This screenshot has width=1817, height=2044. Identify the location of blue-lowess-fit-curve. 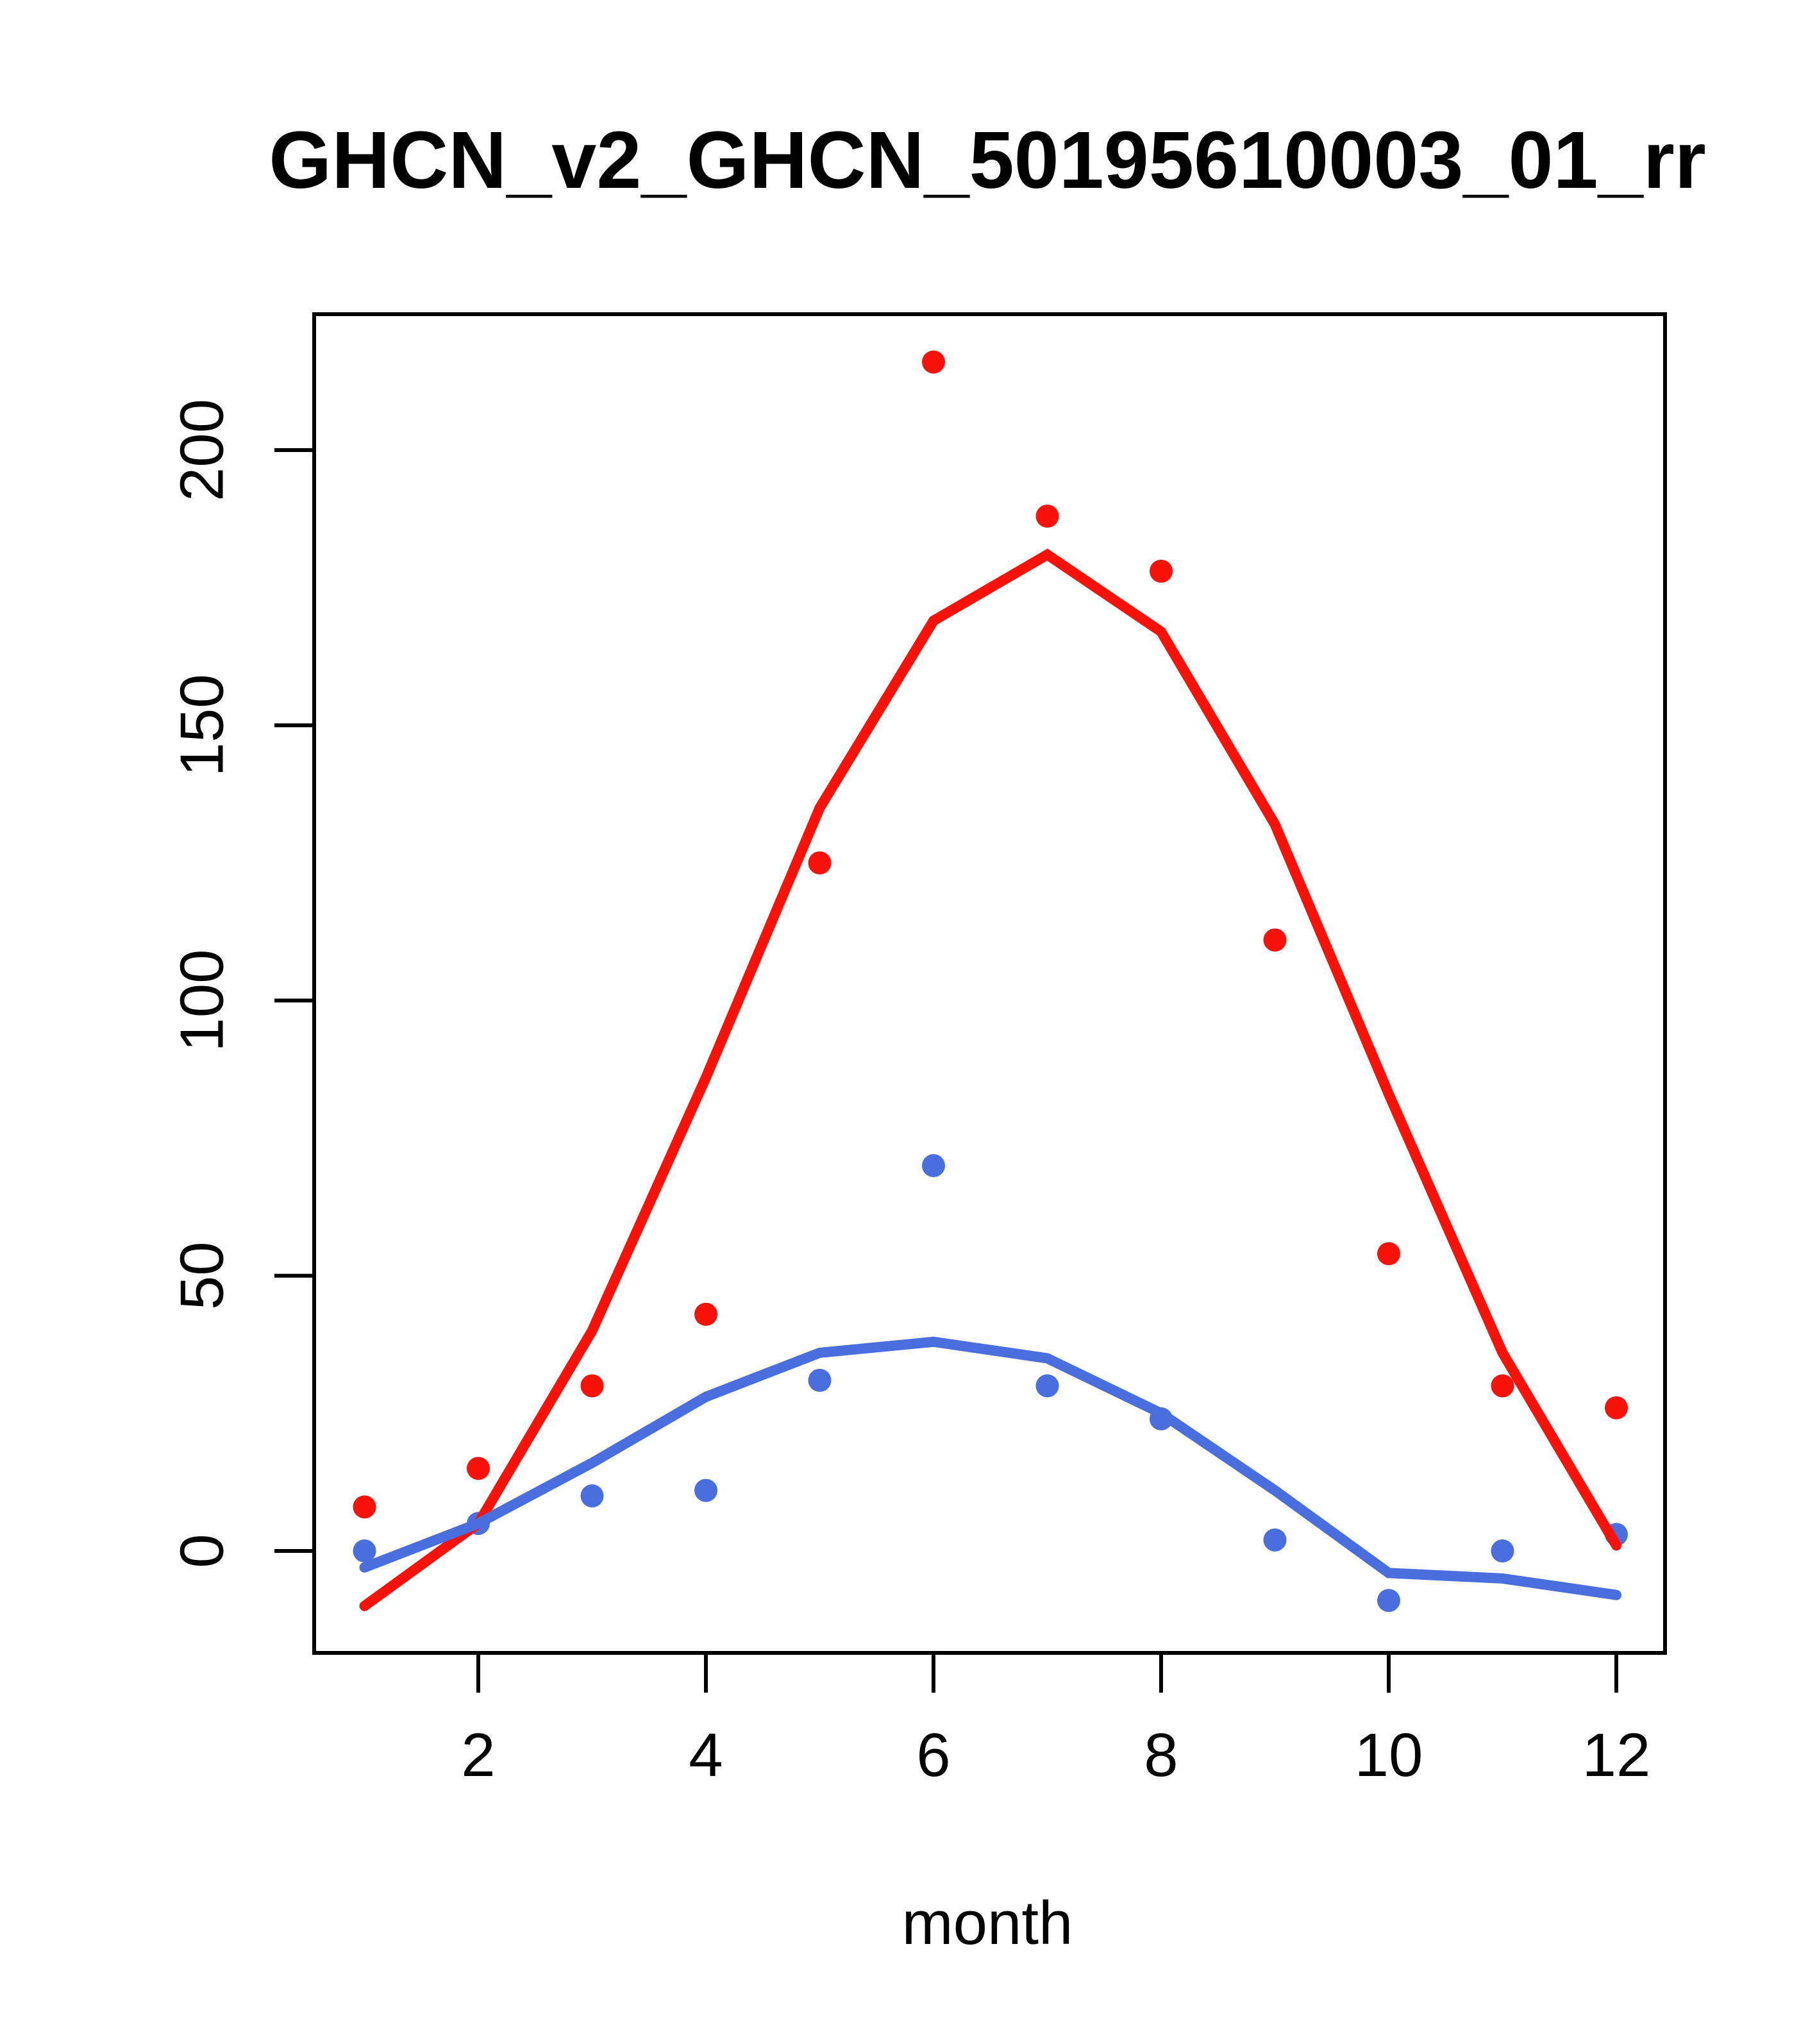
(990, 1468).